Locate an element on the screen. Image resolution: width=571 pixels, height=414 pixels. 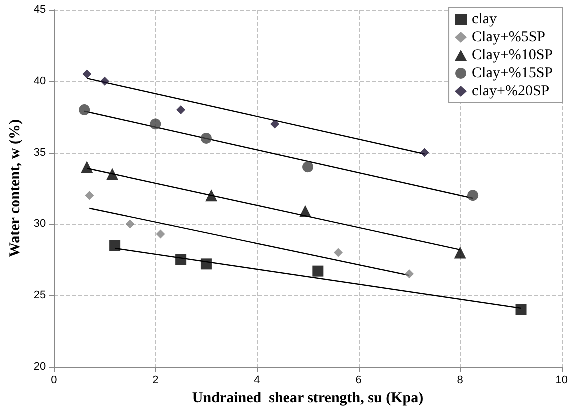
y-tick-label: 20 is located at coordinates (40, 367).